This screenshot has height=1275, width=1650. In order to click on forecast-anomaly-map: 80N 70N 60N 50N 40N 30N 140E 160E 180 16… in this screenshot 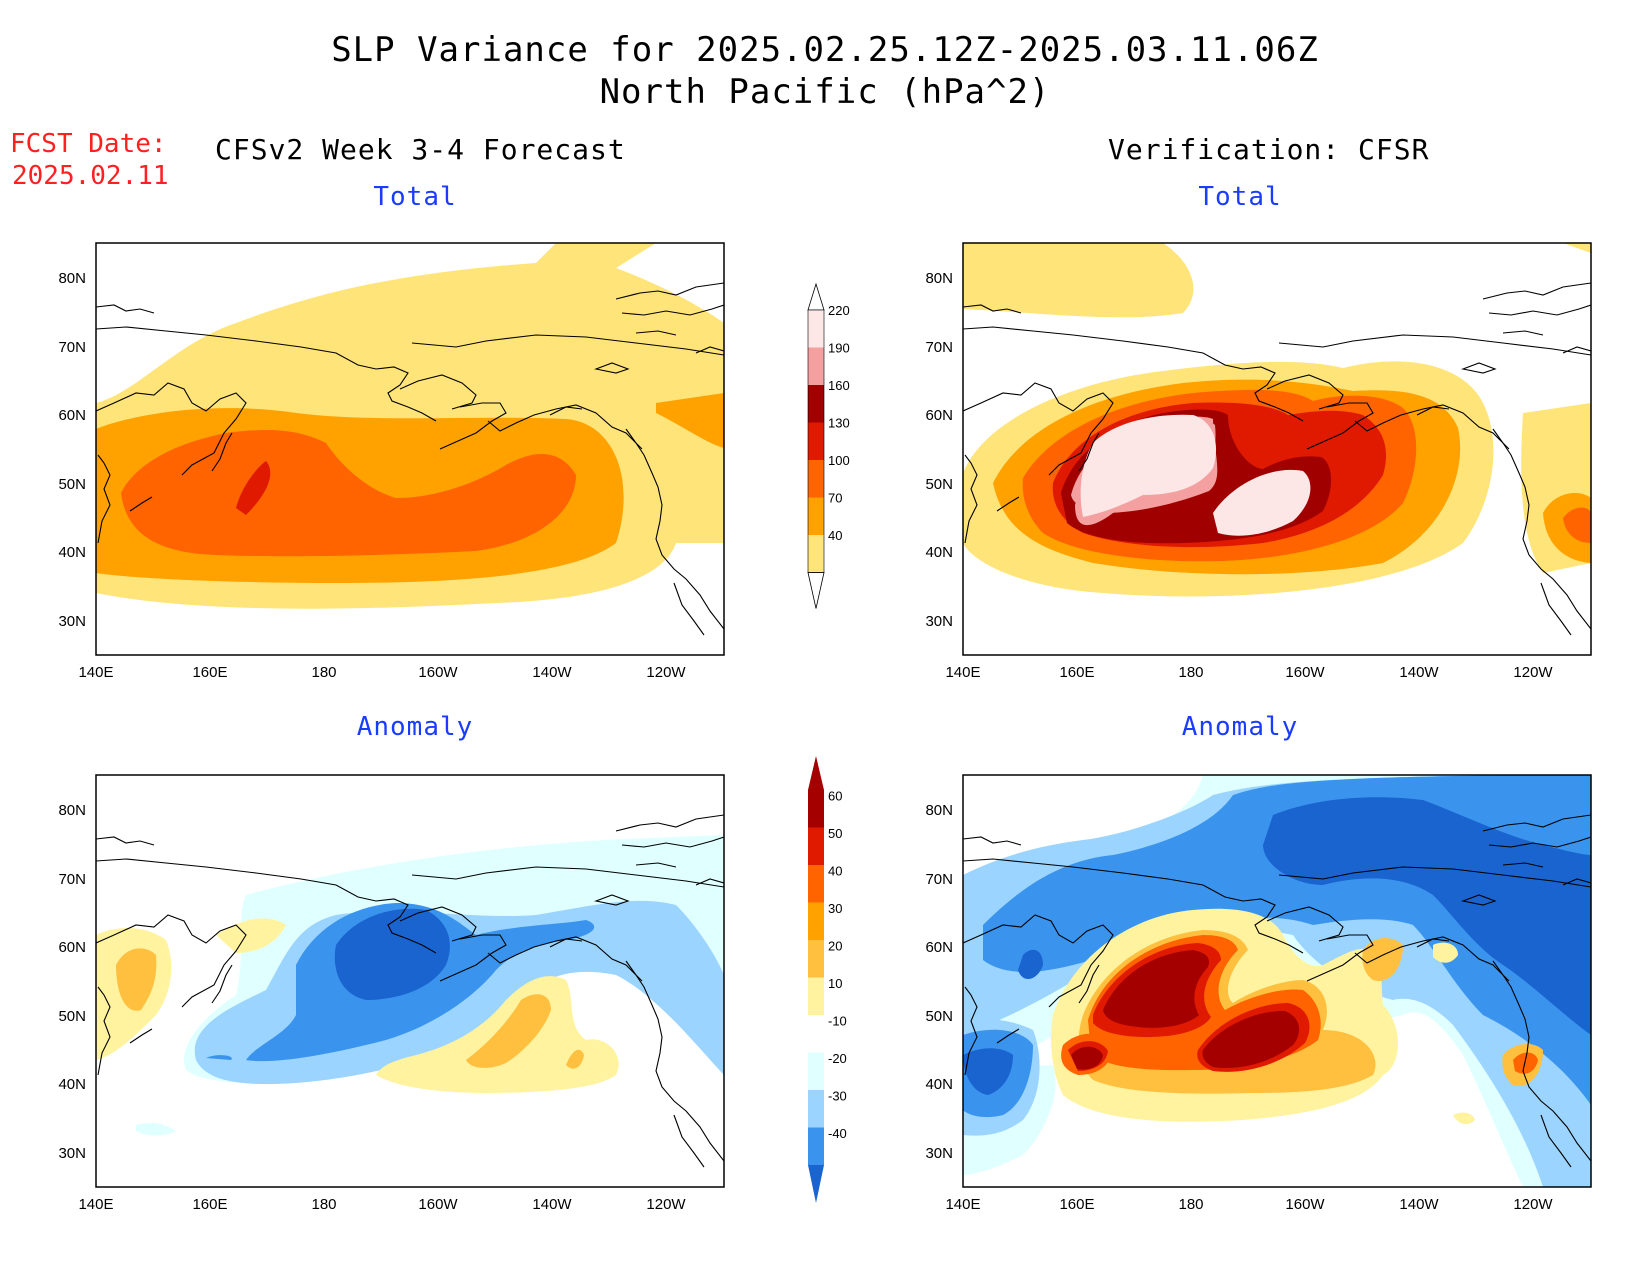, I will do `click(391, 993)`.